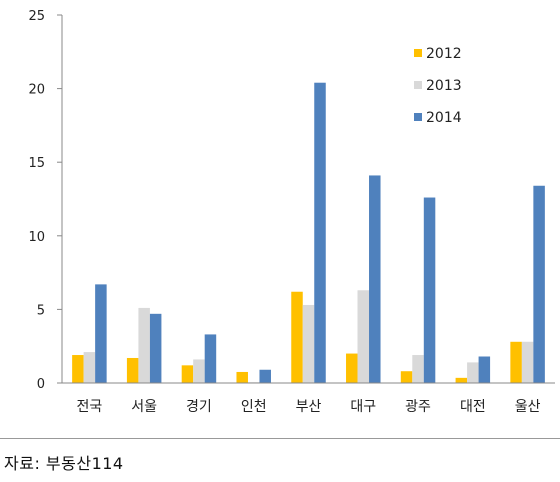 The width and height of the screenshot is (560, 482). Describe the element at coordinates (473, 407) in the screenshot. I see `x-category-label: 대전` at that location.